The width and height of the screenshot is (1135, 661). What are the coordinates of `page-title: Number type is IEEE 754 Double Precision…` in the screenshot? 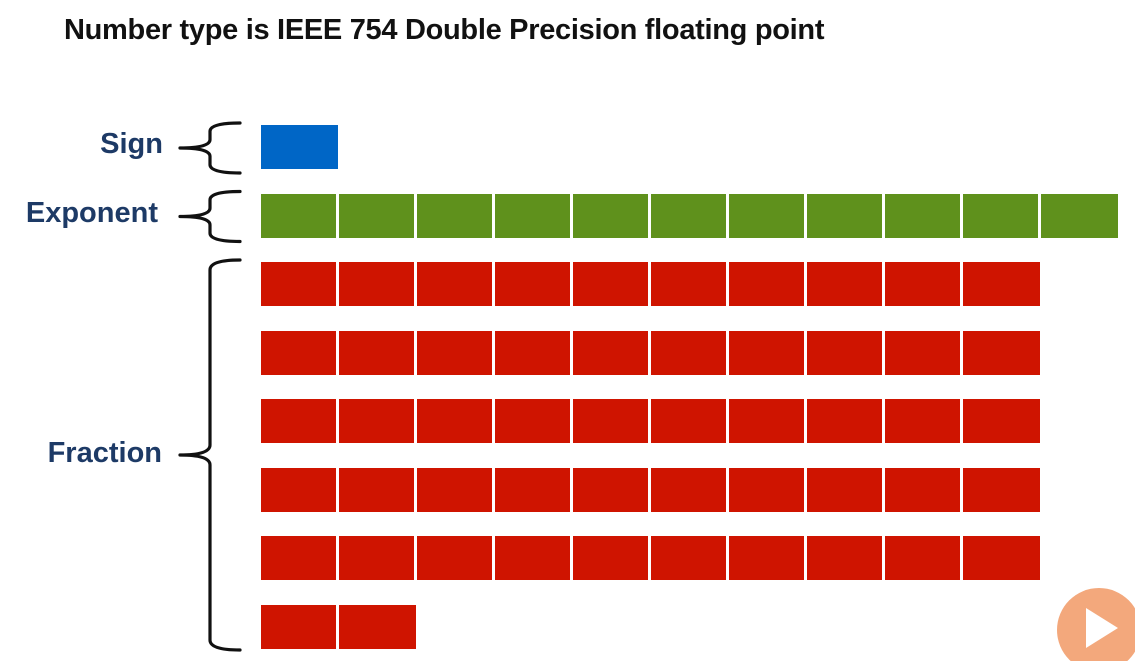 It's located at (444, 30).